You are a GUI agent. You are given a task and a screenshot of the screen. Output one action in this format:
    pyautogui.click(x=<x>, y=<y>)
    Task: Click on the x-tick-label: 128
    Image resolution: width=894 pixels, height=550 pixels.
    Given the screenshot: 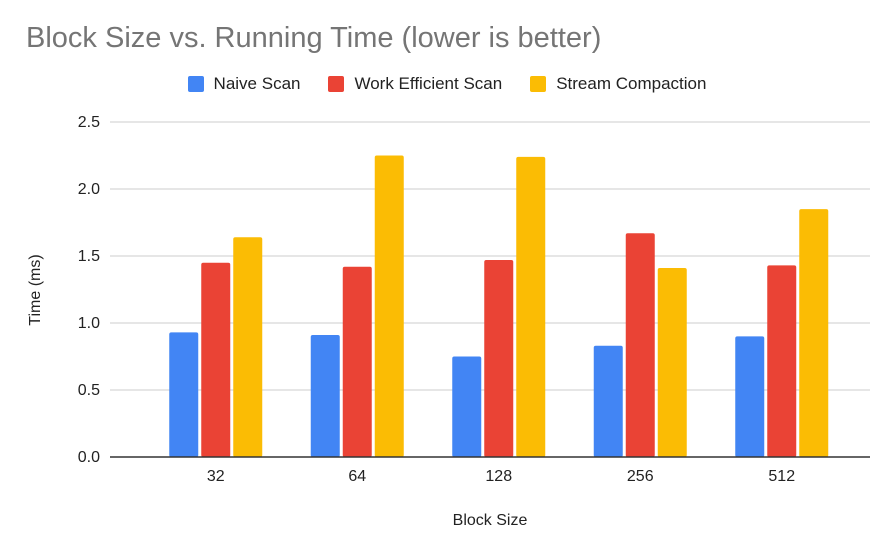 What is the action you would take?
    pyautogui.click(x=498, y=476)
    